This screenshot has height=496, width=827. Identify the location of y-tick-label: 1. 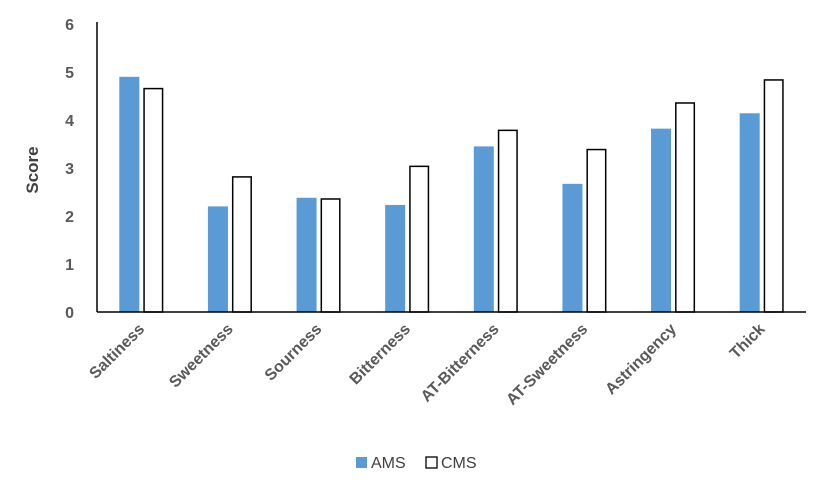
(69, 265).